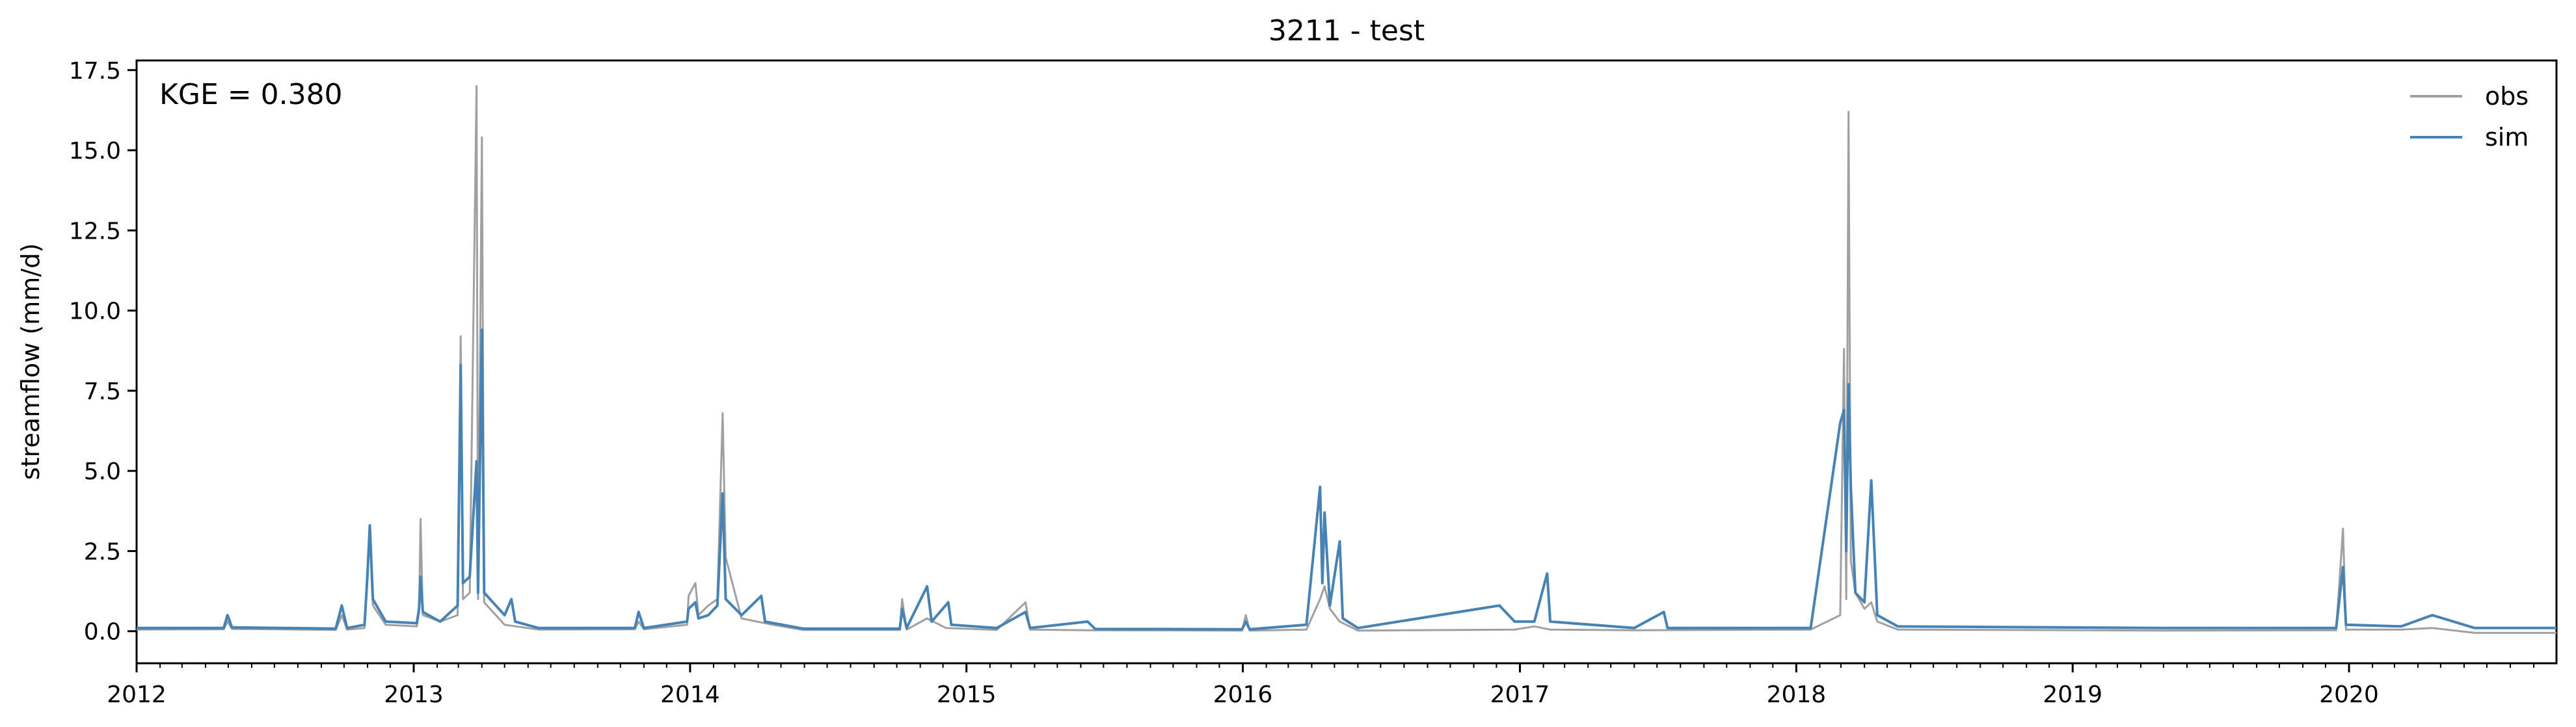  What do you see at coordinates (1243, 694) in the screenshot?
I see `x-tick-label: 2016` at bounding box center [1243, 694].